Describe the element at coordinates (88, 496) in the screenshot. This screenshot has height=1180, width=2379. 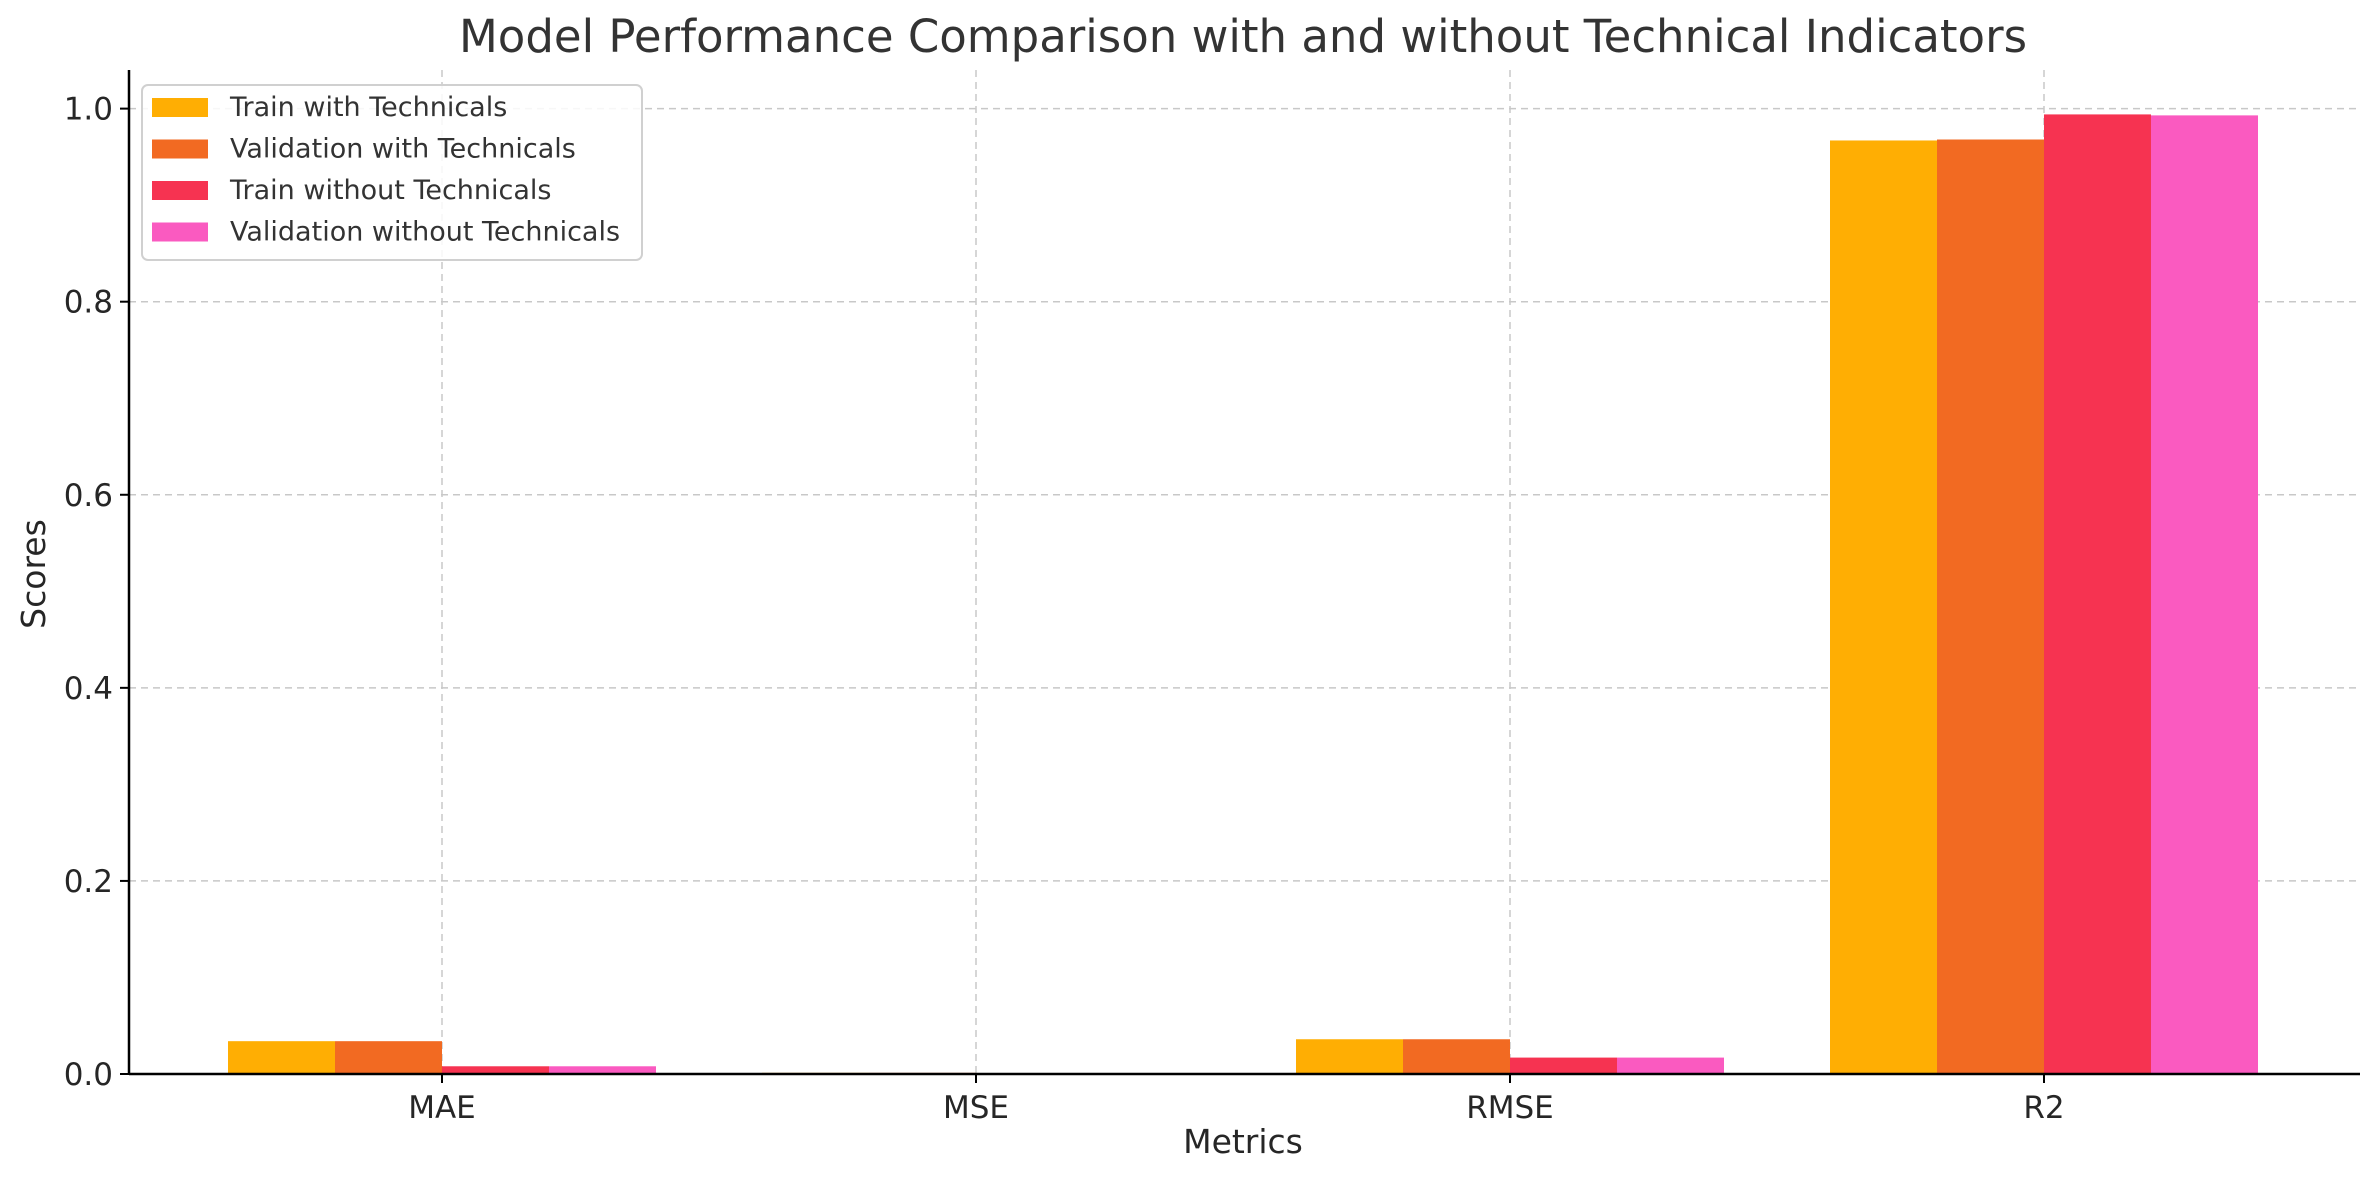
I see `y-tick-label: 0.6` at that location.